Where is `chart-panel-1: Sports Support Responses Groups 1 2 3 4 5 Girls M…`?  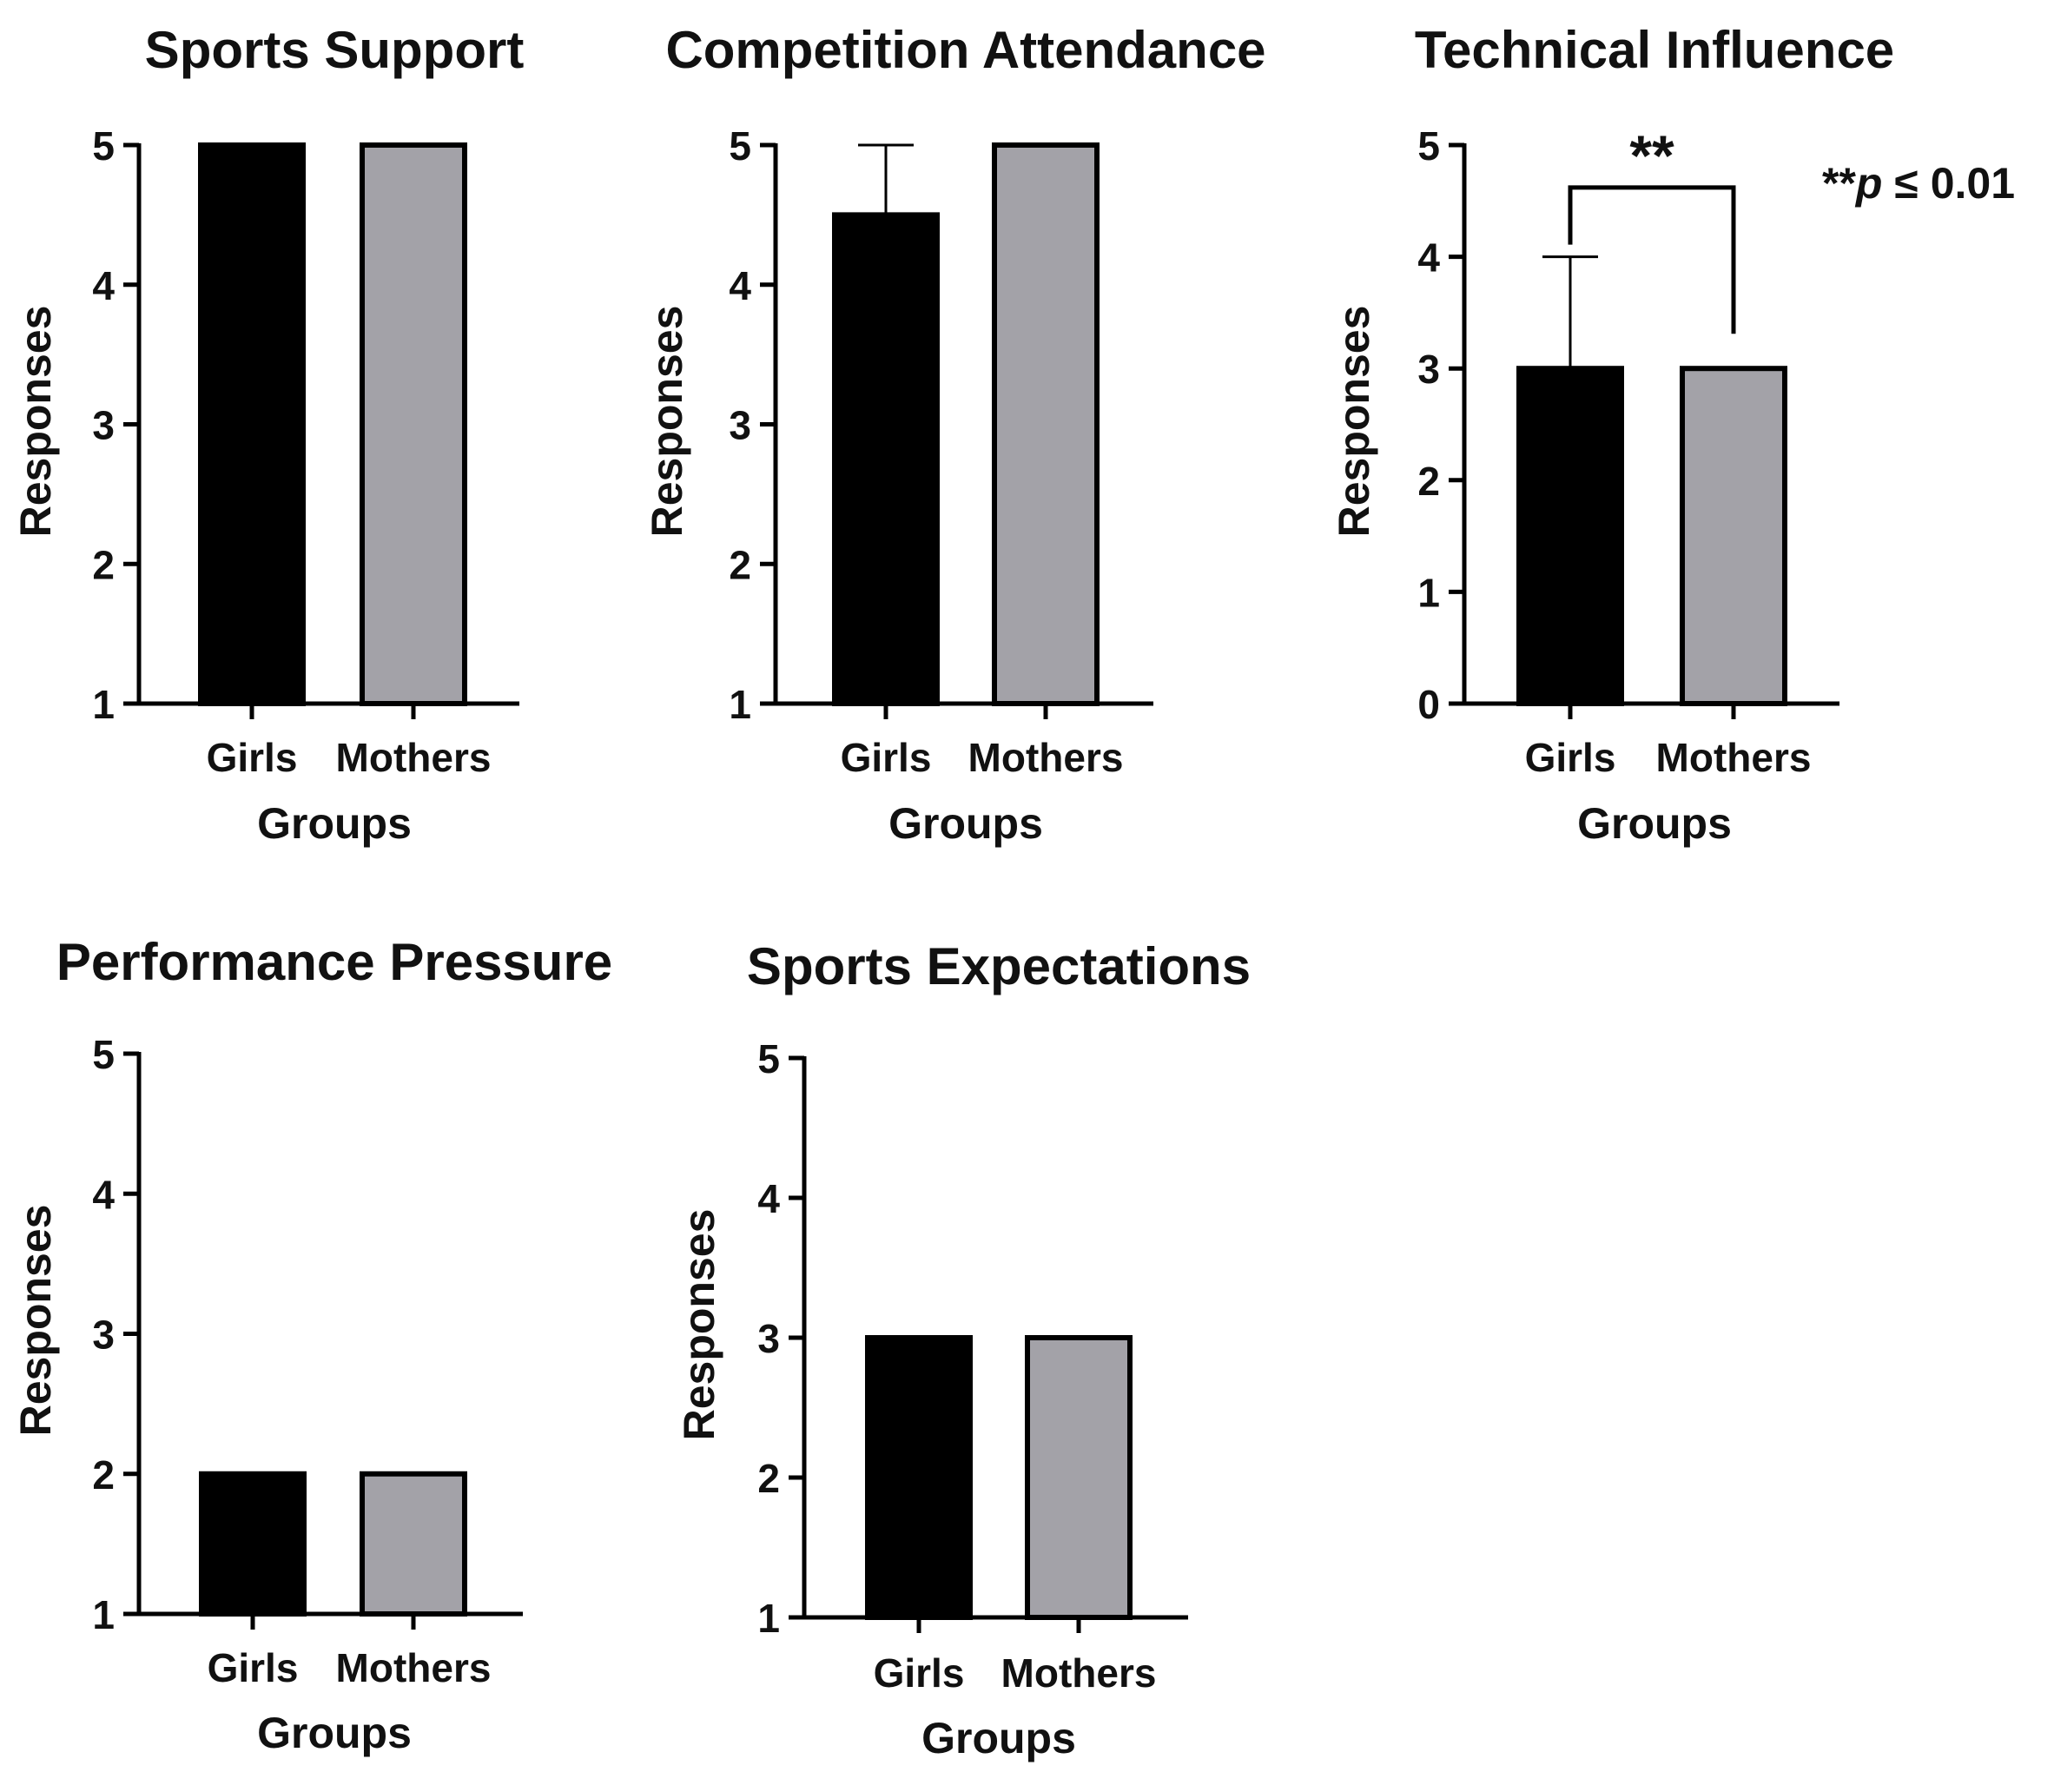
chart-panel-1: Sports Support Responses Groups 1 2 3 4 5 Girls M… is located at coordinates (268, 435).